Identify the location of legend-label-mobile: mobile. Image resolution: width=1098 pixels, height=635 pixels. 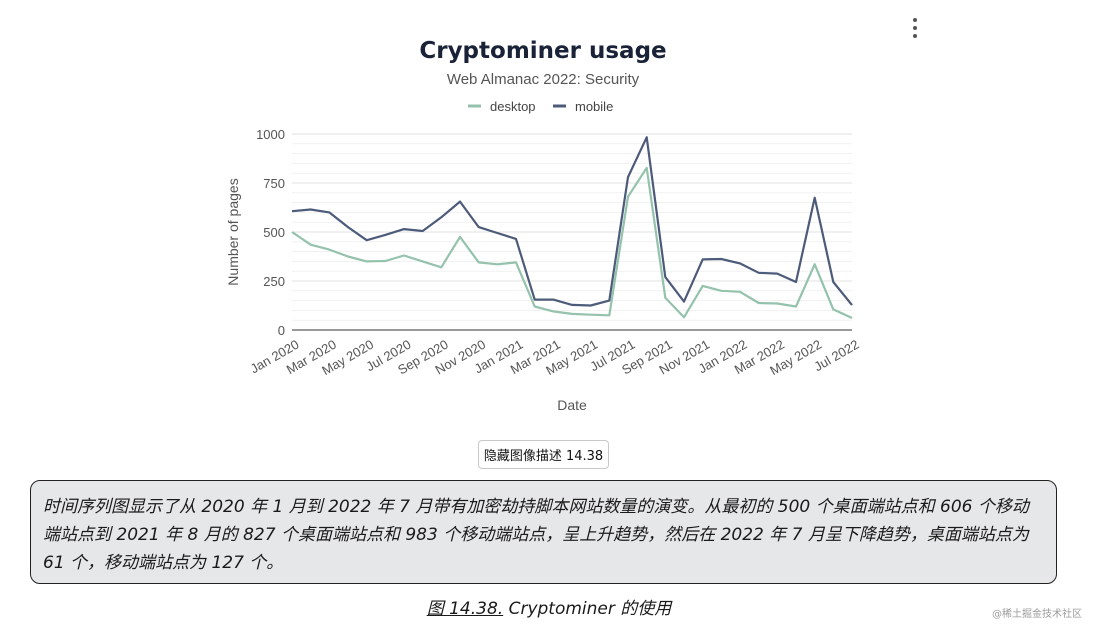
(594, 106).